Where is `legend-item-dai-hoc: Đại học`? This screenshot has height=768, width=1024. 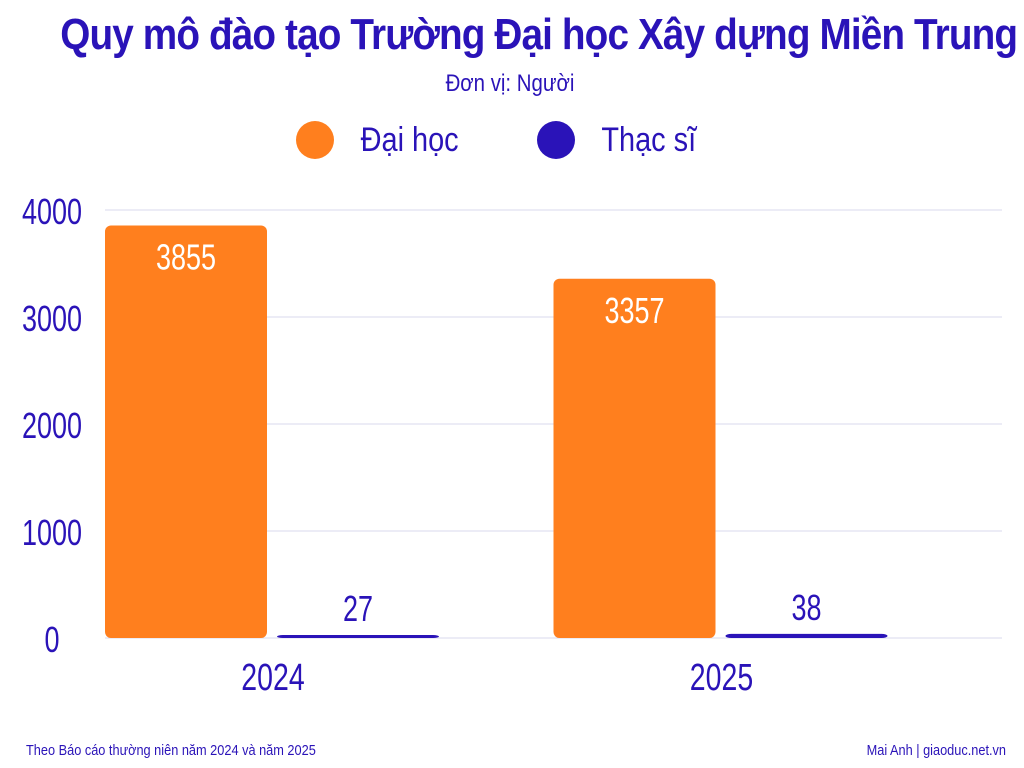 legend-item-dai-hoc: Đại học is located at coordinates (381, 140).